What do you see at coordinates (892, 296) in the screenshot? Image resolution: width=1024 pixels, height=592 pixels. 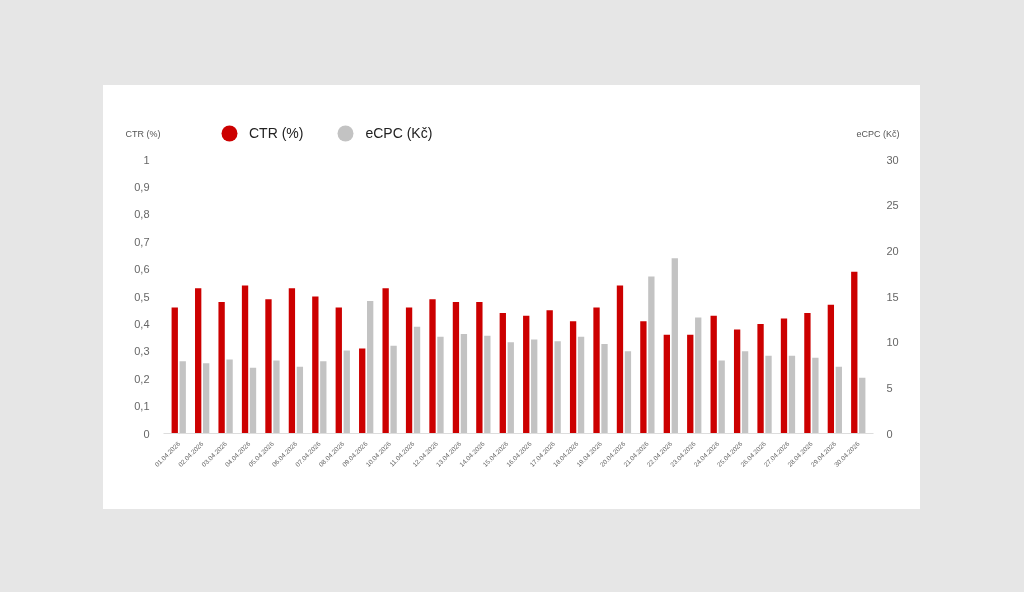 I see `y2-tick-label: 15` at bounding box center [892, 296].